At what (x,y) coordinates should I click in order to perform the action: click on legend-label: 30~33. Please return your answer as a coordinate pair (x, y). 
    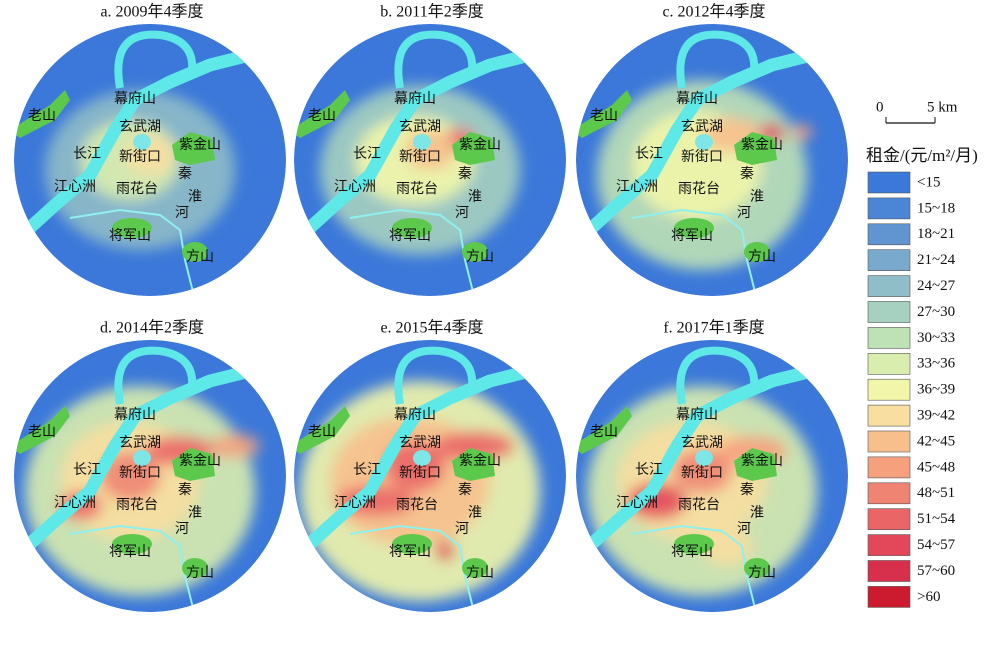
    Looking at the image, I should click on (936, 338).